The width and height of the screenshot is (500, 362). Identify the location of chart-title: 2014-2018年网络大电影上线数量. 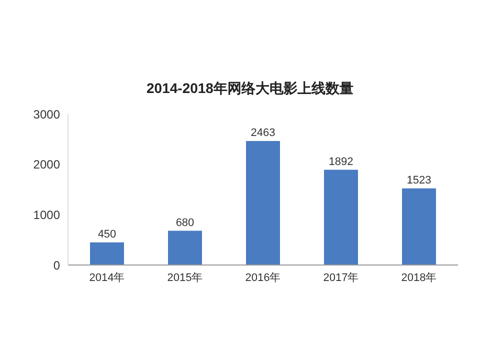
(250, 88).